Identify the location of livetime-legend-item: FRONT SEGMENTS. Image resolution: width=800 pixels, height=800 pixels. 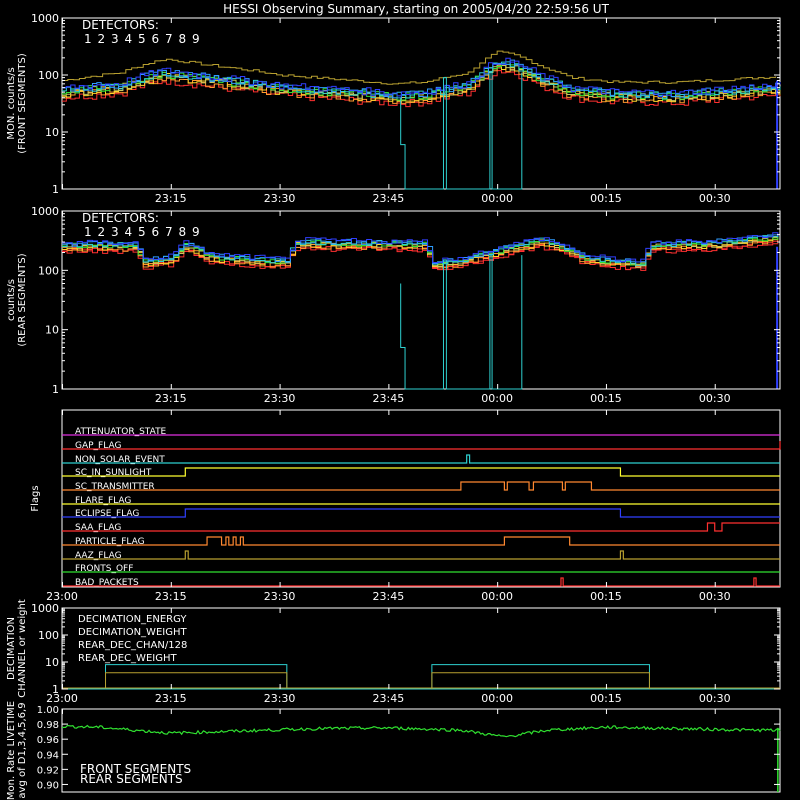
(135, 769).